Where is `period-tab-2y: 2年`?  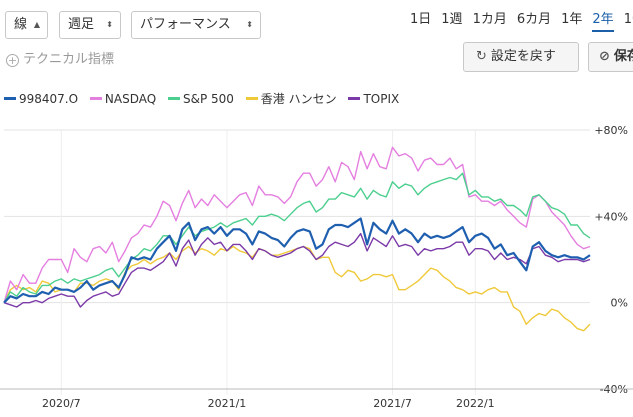
period-tab-2y: 2年 is located at coordinates (603, 21).